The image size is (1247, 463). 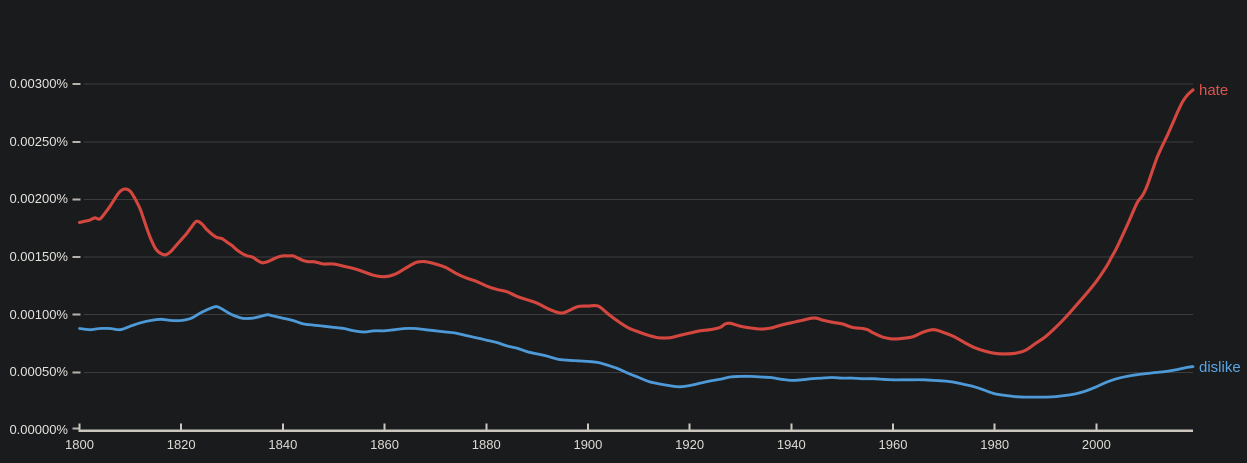 What do you see at coordinates (1214, 90) in the screenshot?
I see `hate-label: hate` at bounding box center [1214, 90].